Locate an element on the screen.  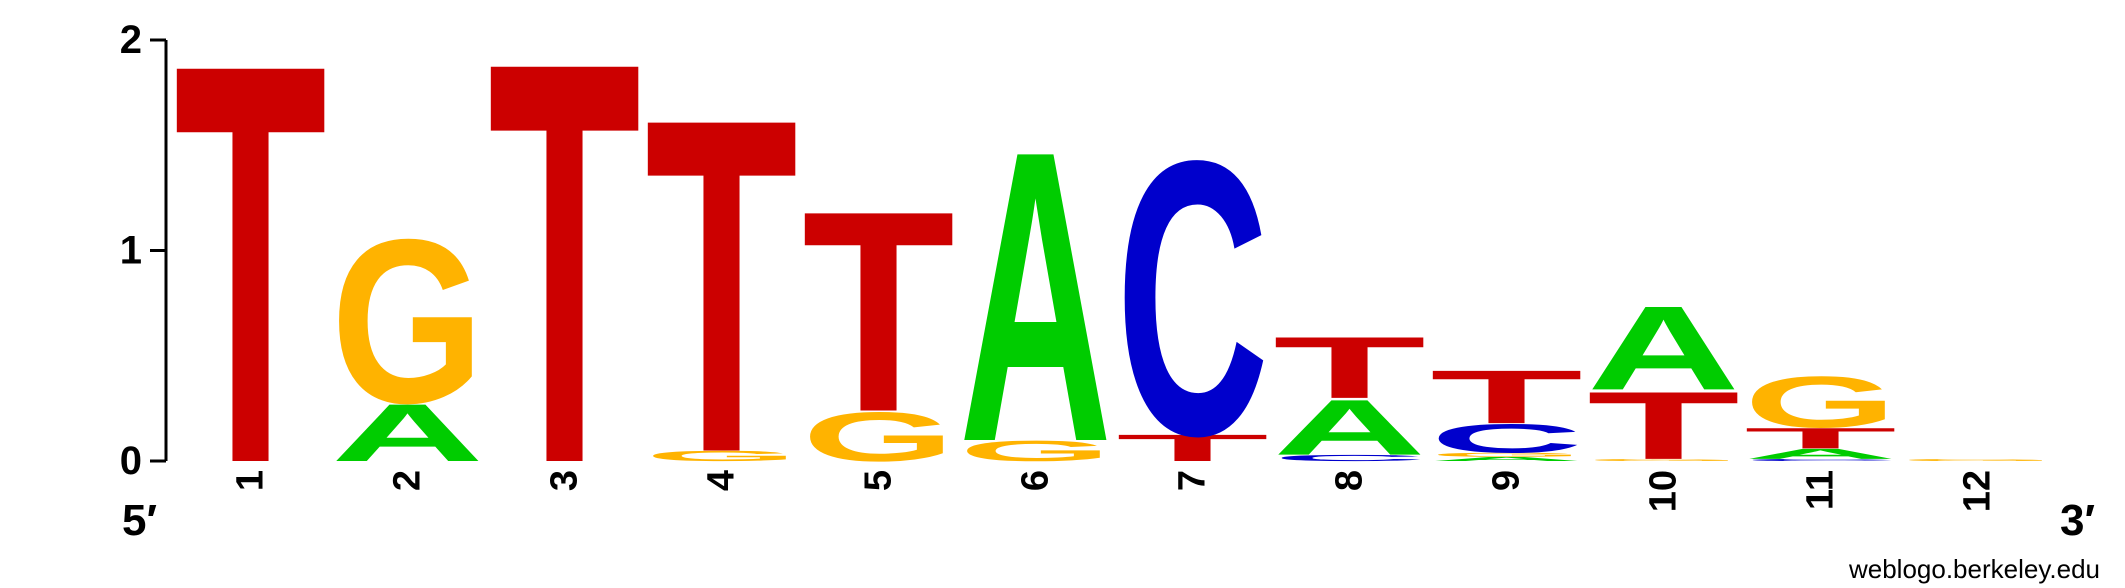
three-prime-label: 3′ is located at coordinates (2077, 520).